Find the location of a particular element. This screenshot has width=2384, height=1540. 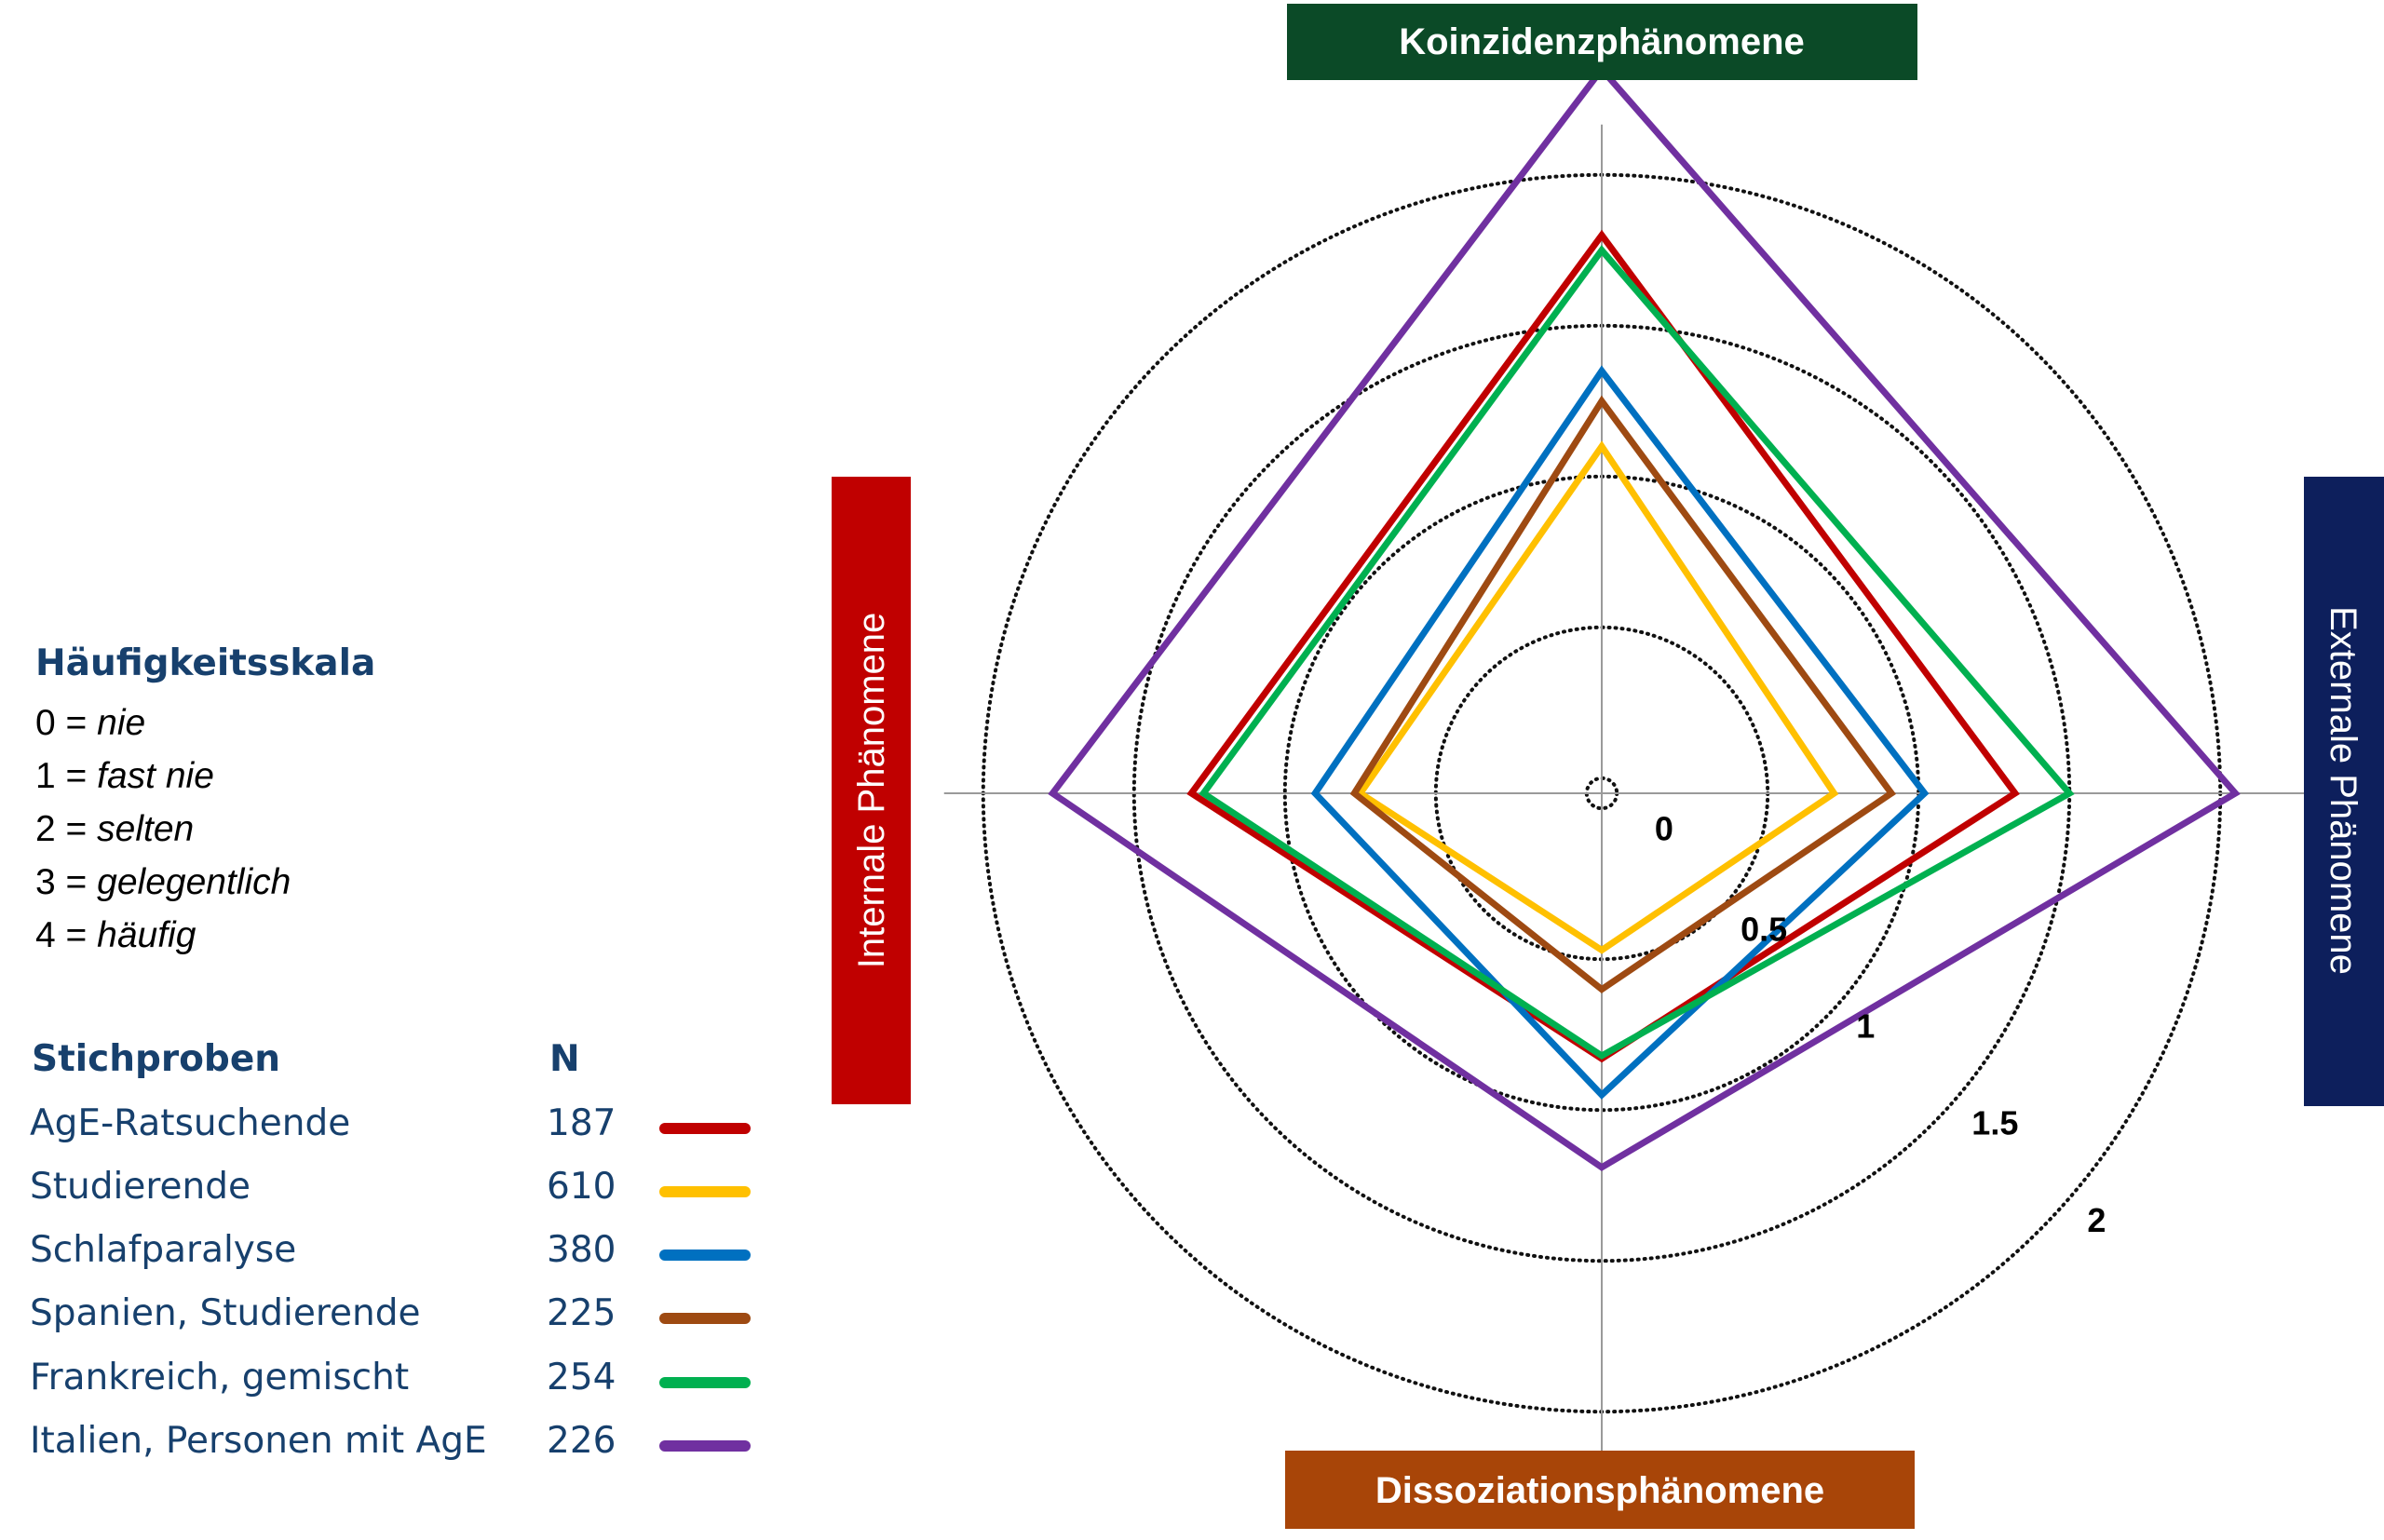

ring-label: 2 is located at coordinates (2096, 1220).